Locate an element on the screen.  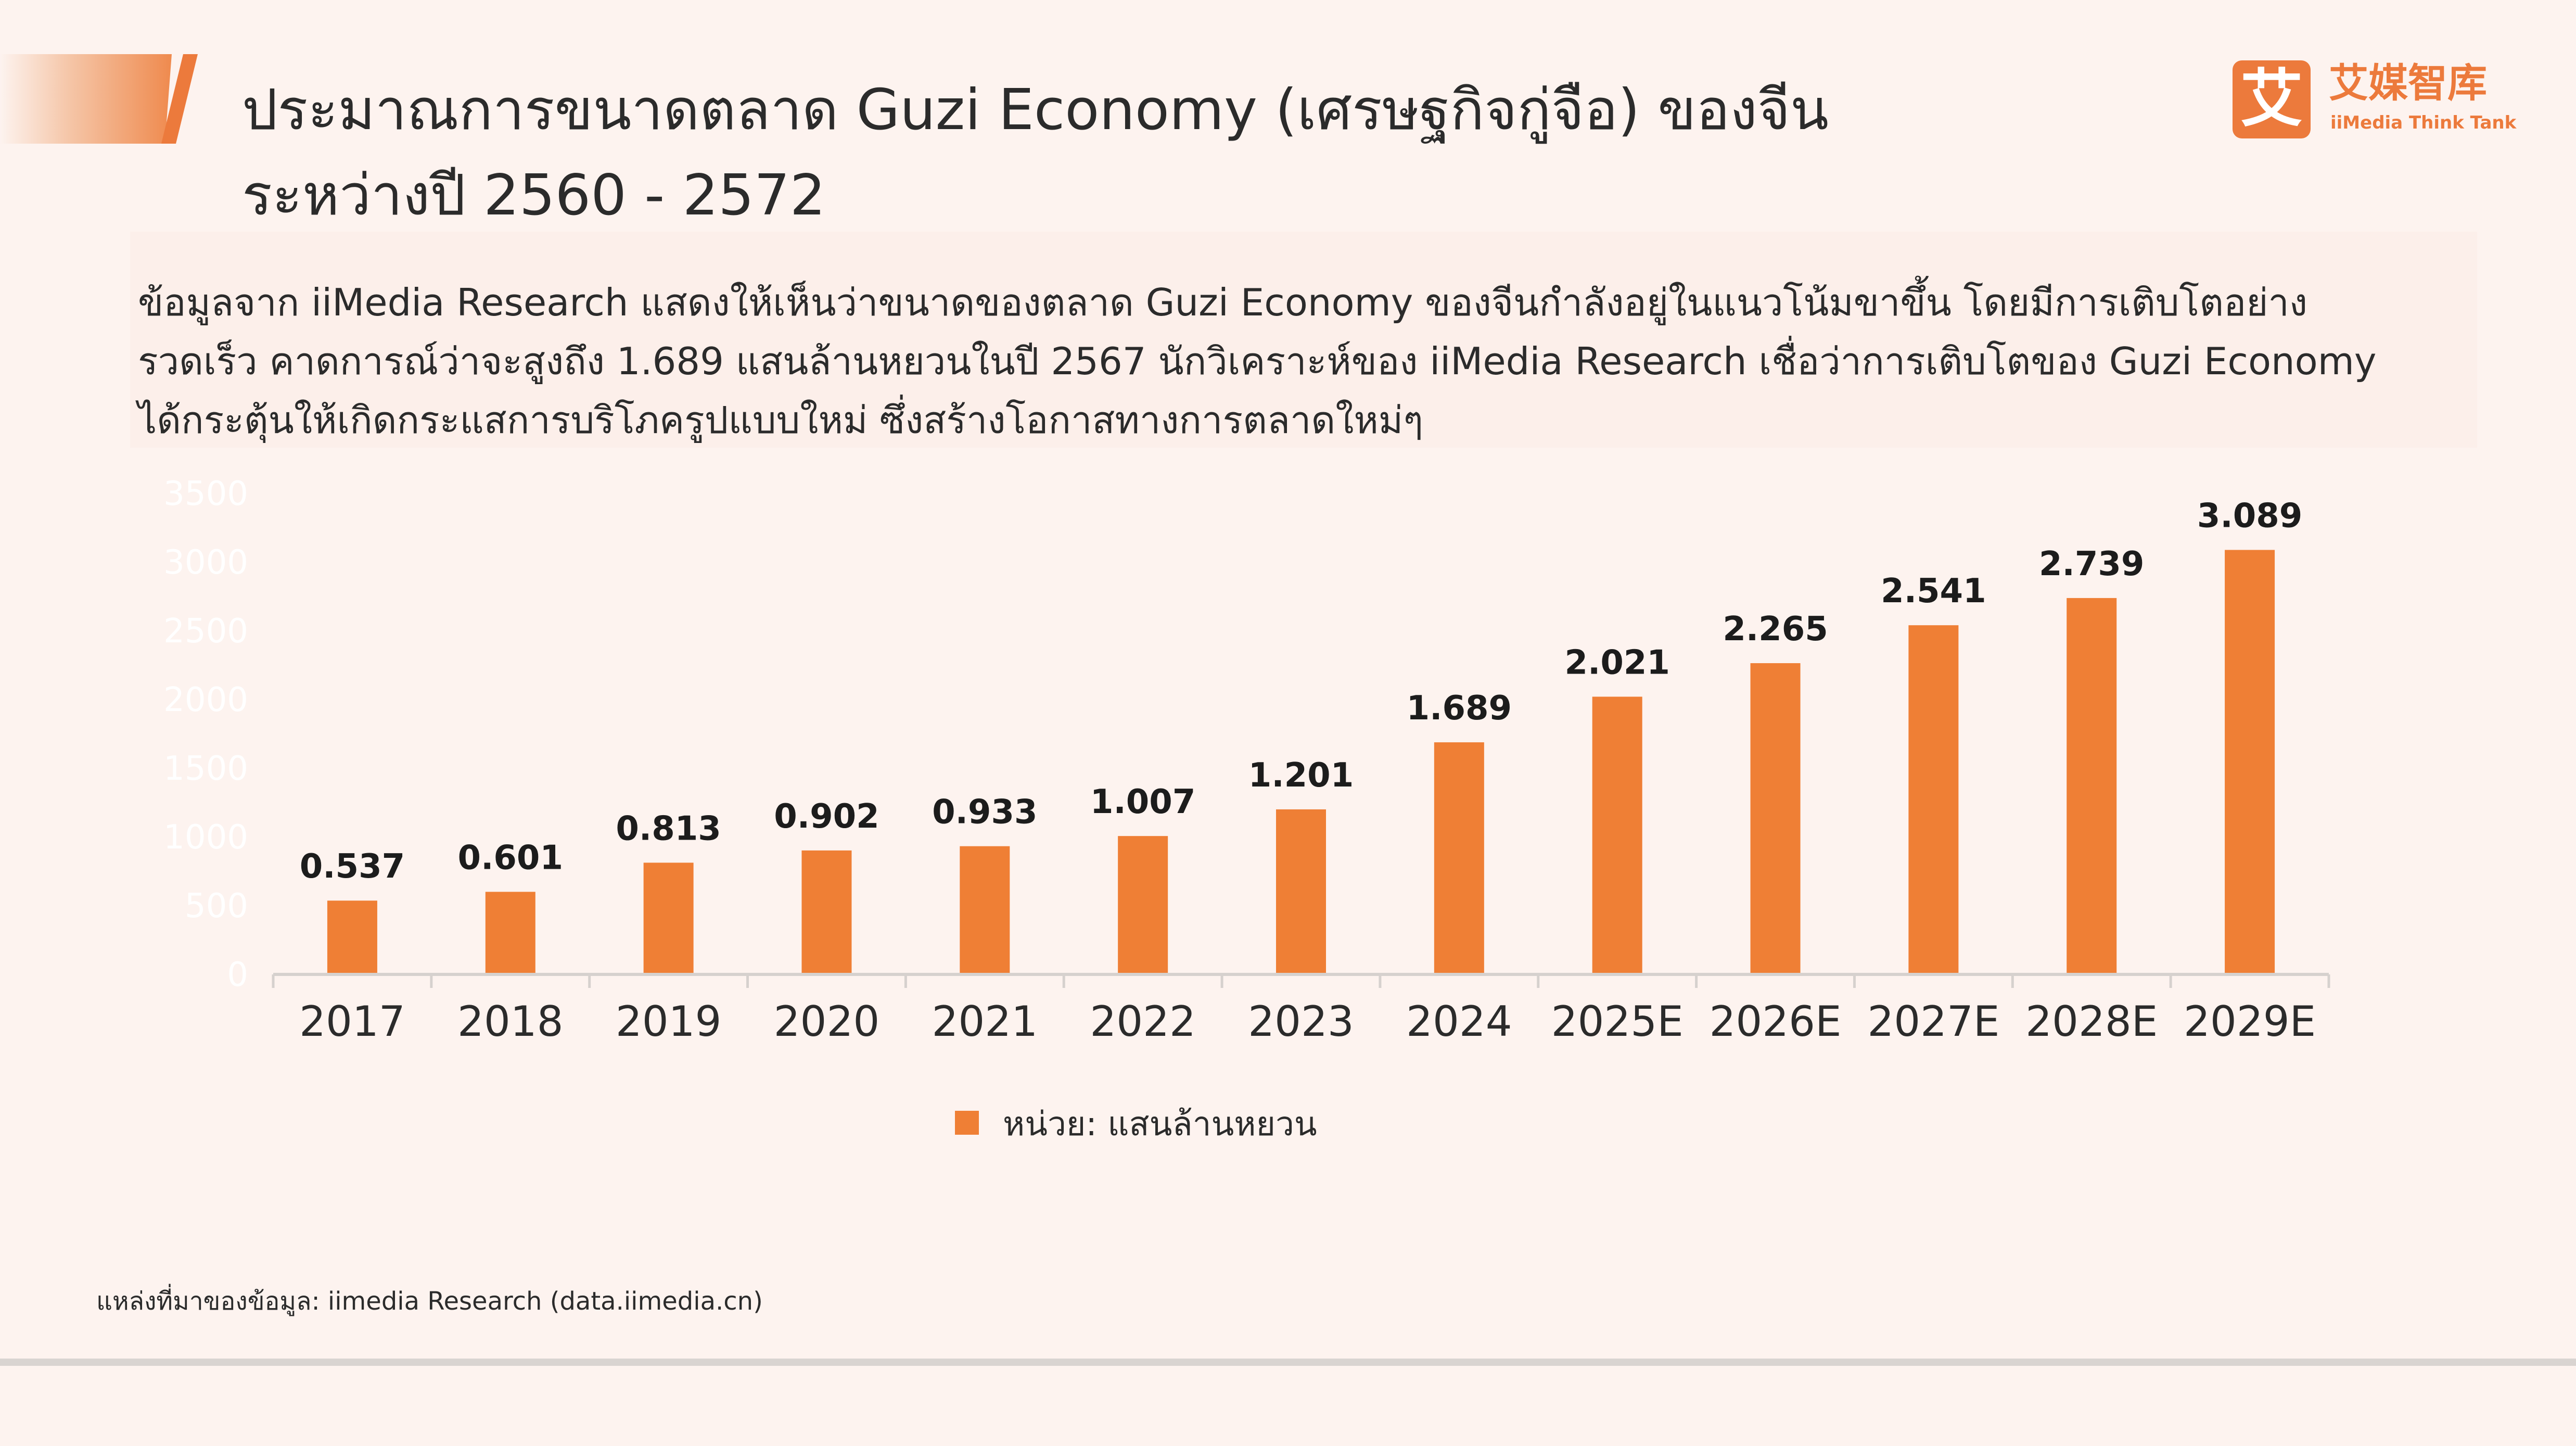
x-tick-label: 2021 is located at coordinates (985, 1021).